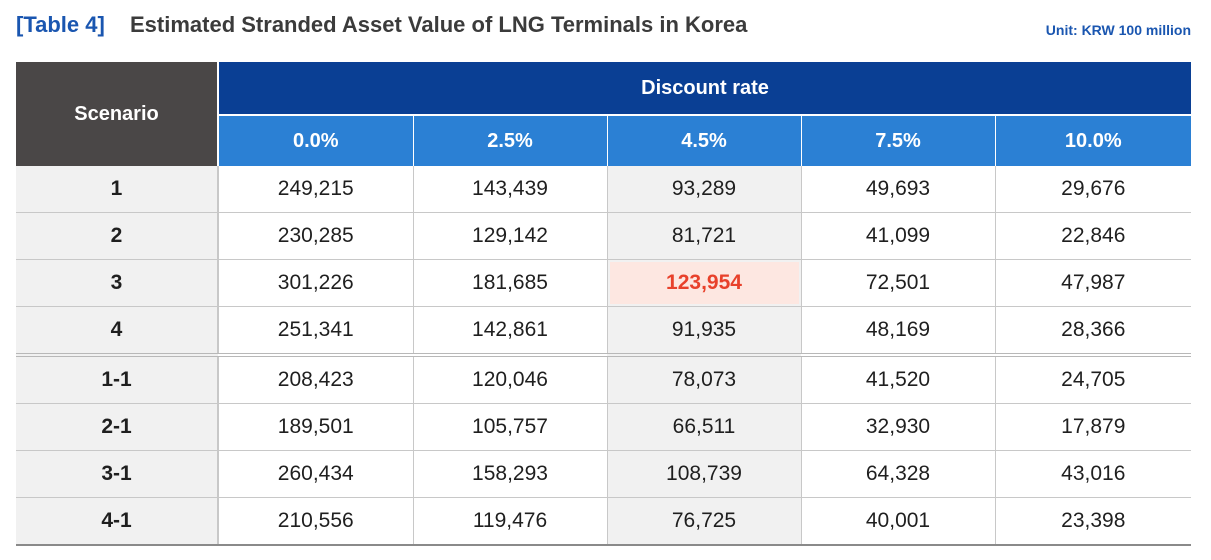  I want to click on value-cell: 189,501, so click(316, 427).